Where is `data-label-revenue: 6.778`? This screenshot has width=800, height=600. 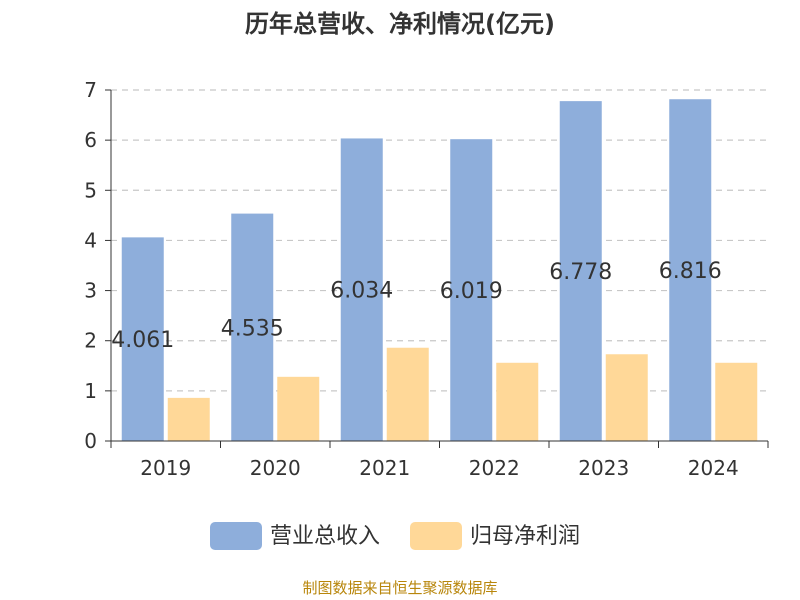
data-label-revenue: 6.778 is located at coordinates (580, 272).